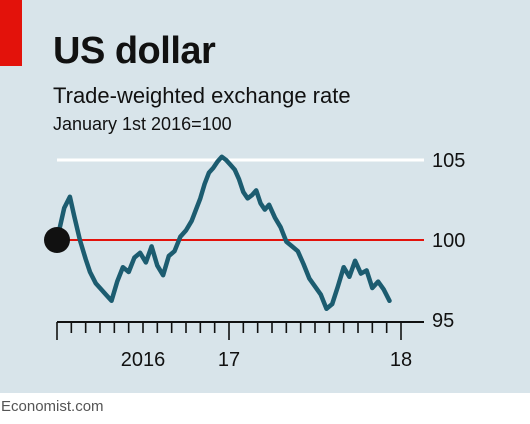 This screenshot has width=530, height=424. What do you see at coordinates (229, 360) in the screenshot?
I see `x-tick-label: 17` at bounding box center [229, 360].